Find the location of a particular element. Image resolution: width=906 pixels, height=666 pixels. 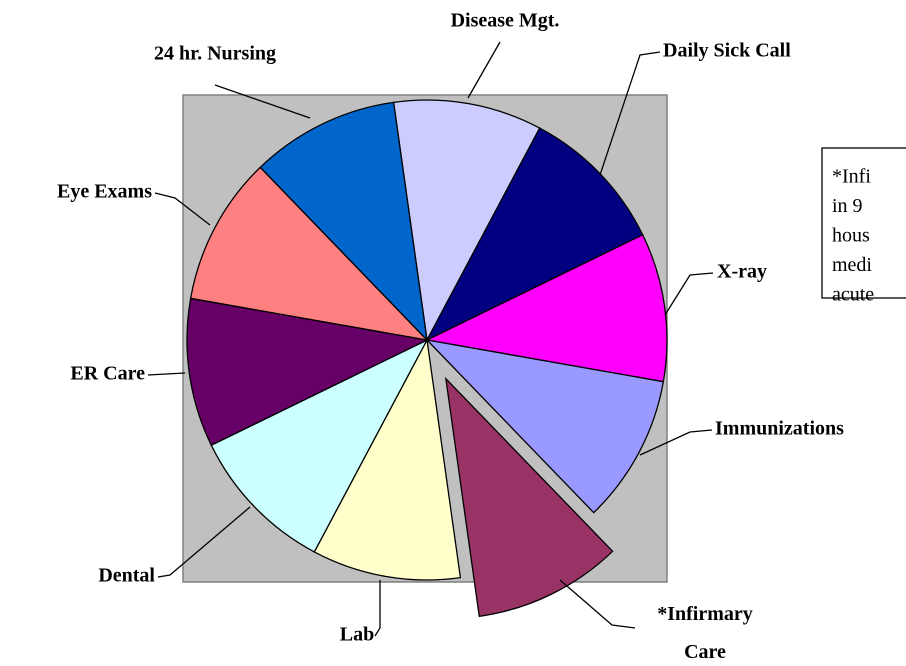

note-box is located at coordinates (863, 223).